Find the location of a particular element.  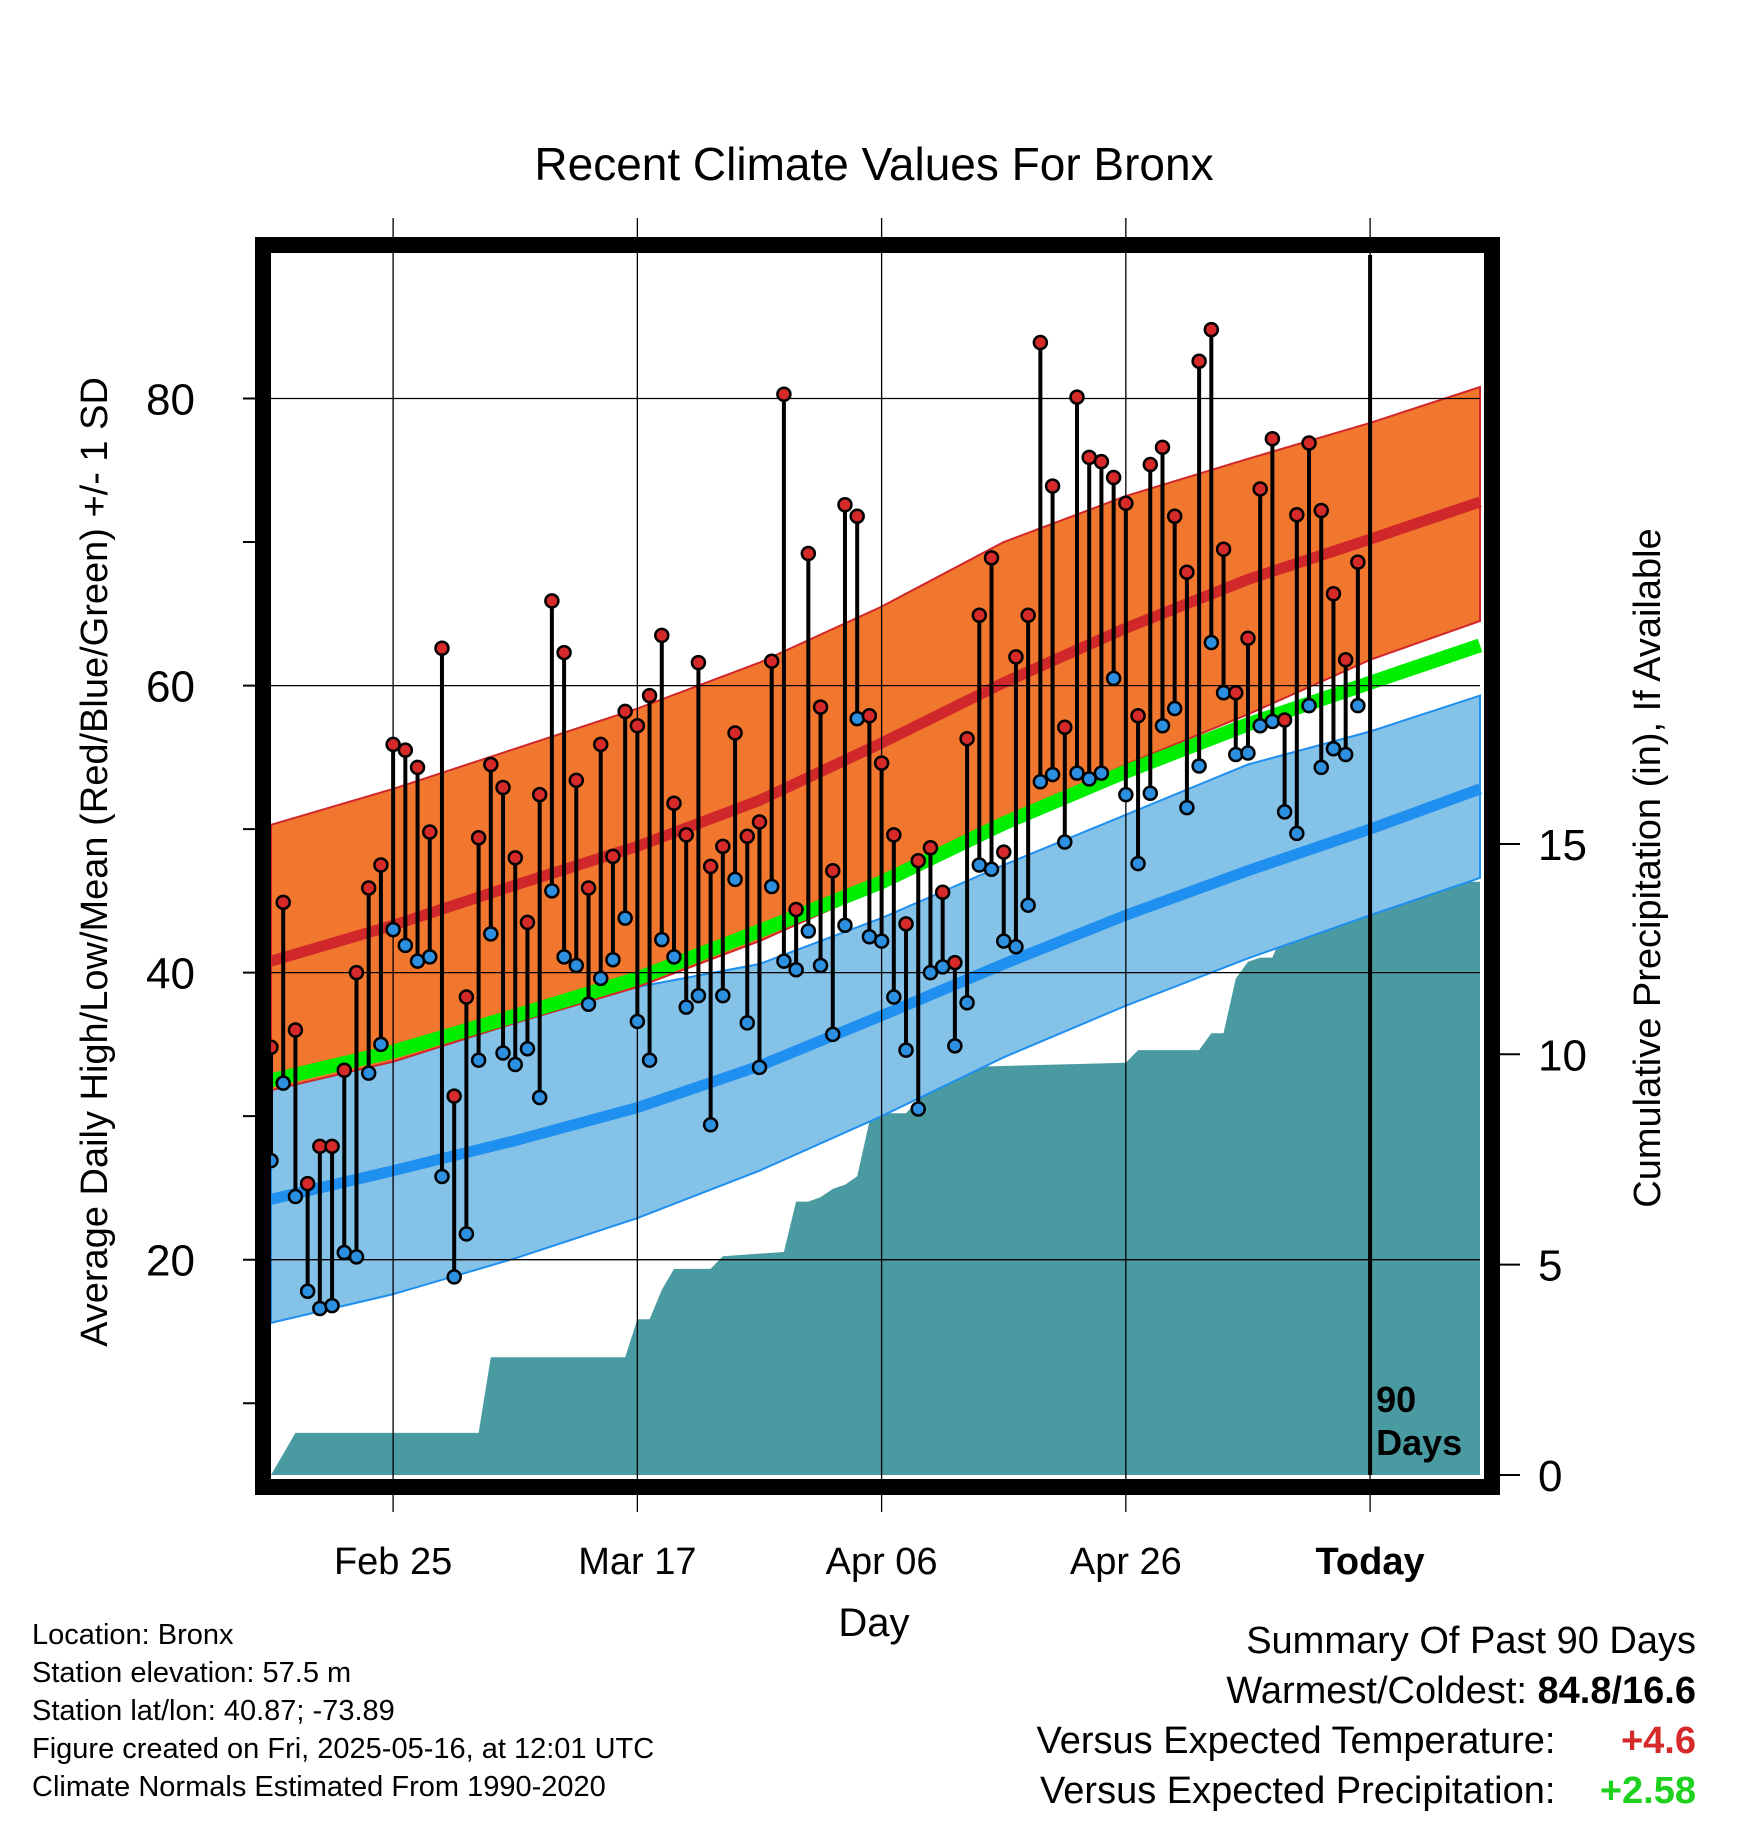

temp-anomaly-label: Versus Expected Temperature: is located at coordinates (1296, 1741).